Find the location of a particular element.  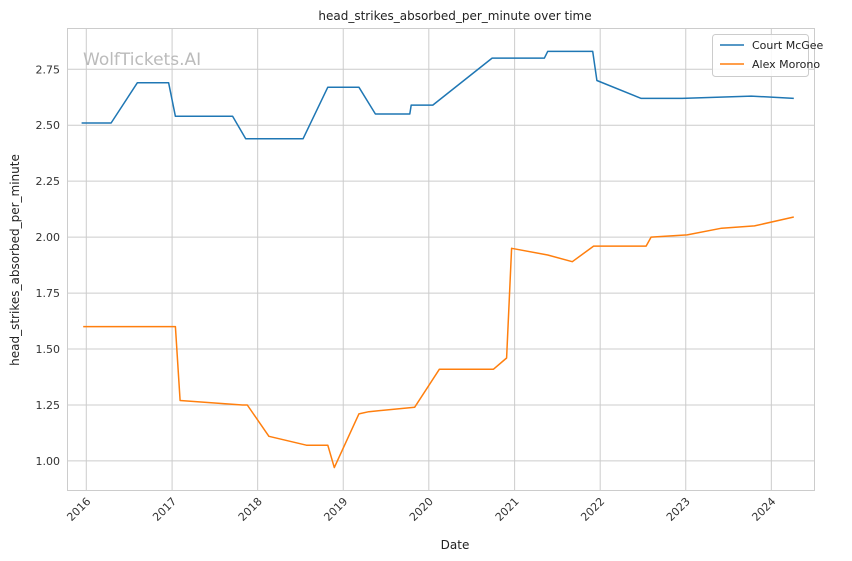

y-tick-label: 2.50 is located at coordinates (48, 125).